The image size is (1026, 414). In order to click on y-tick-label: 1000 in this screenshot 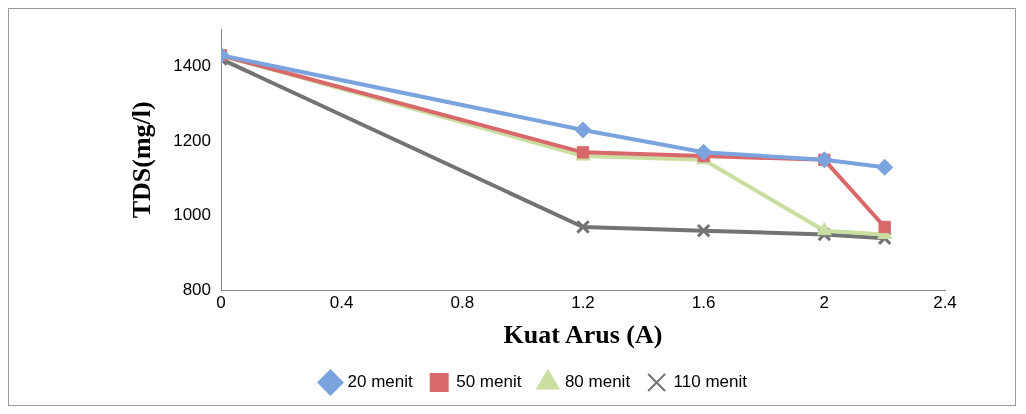, I will do `click(192, 215)`.